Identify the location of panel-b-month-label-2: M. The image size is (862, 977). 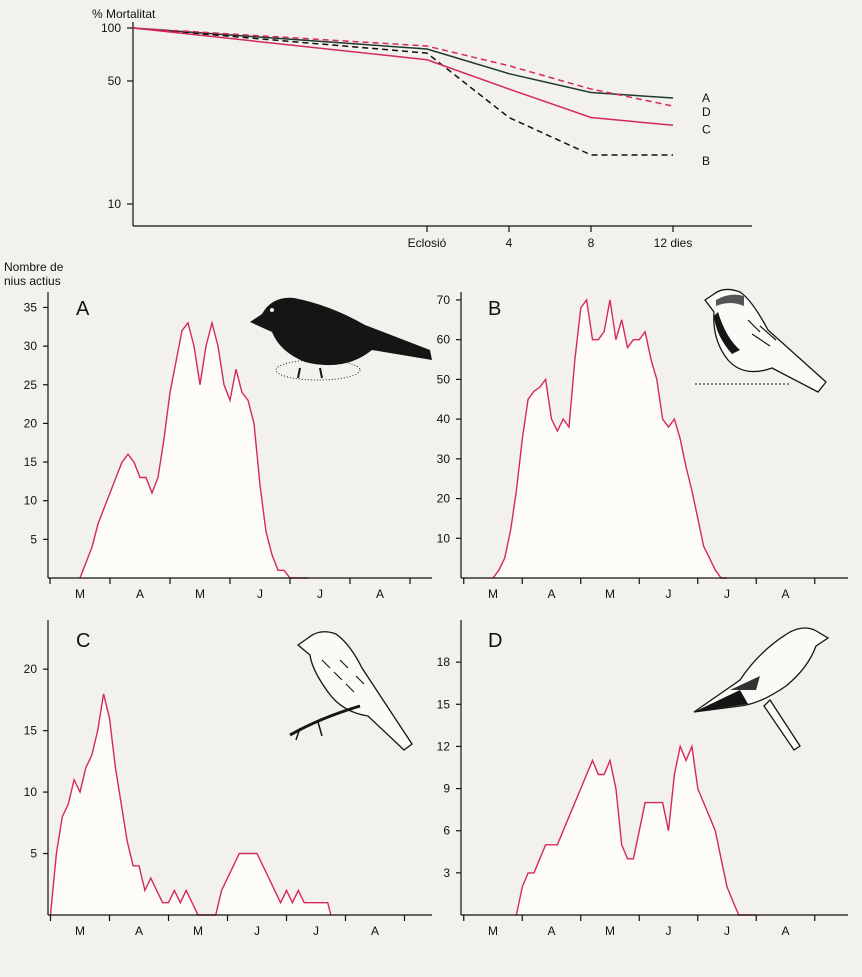
(610, 594).